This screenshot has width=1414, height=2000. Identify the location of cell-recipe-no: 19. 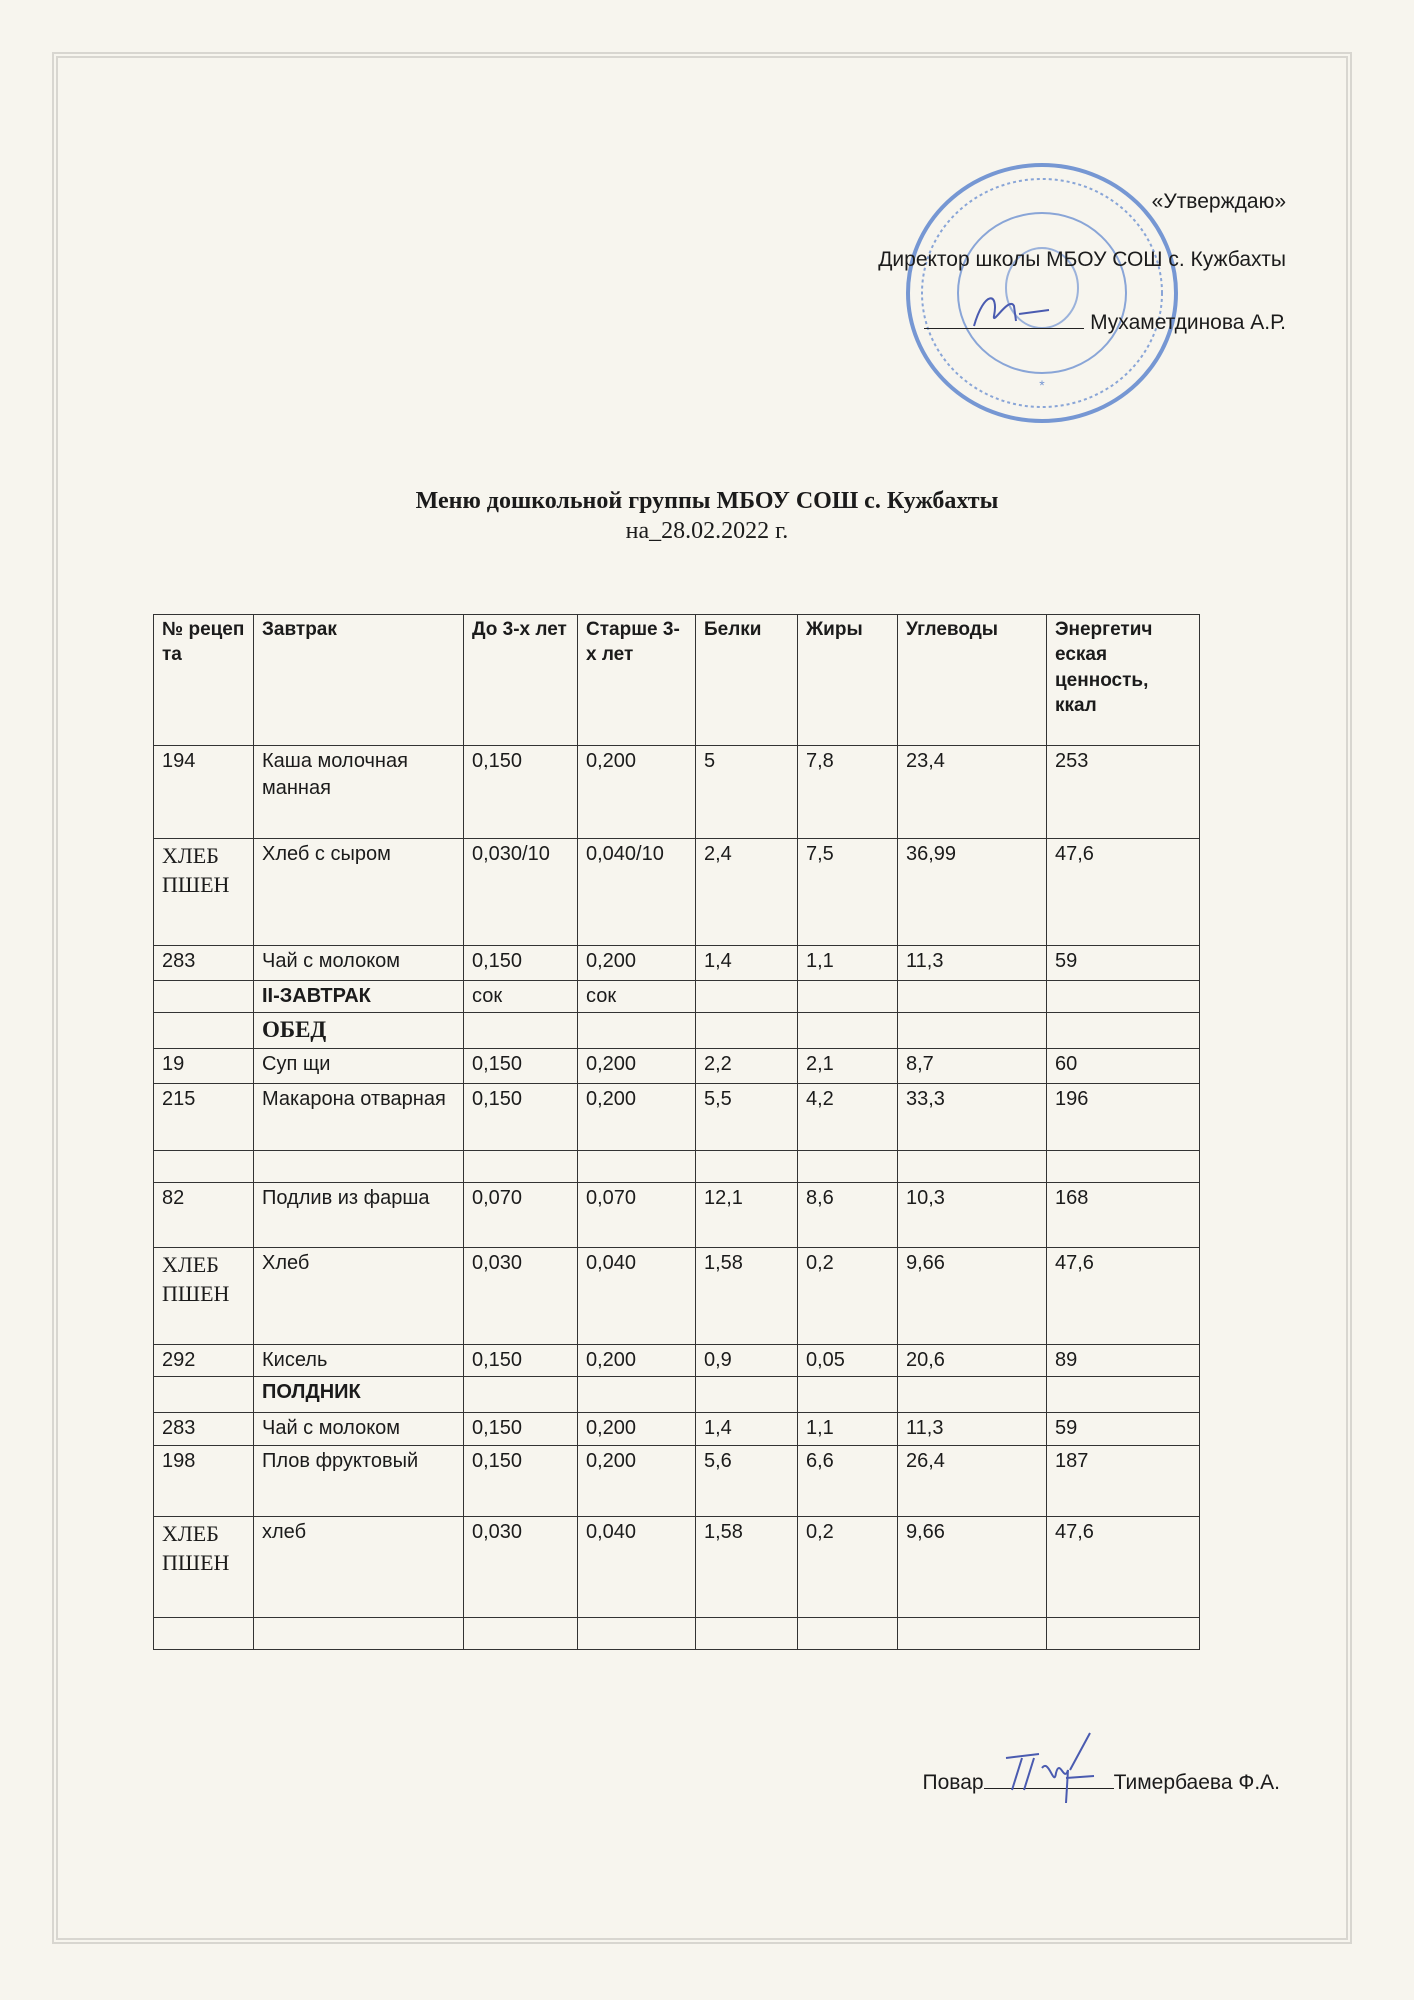
(203, 1065).